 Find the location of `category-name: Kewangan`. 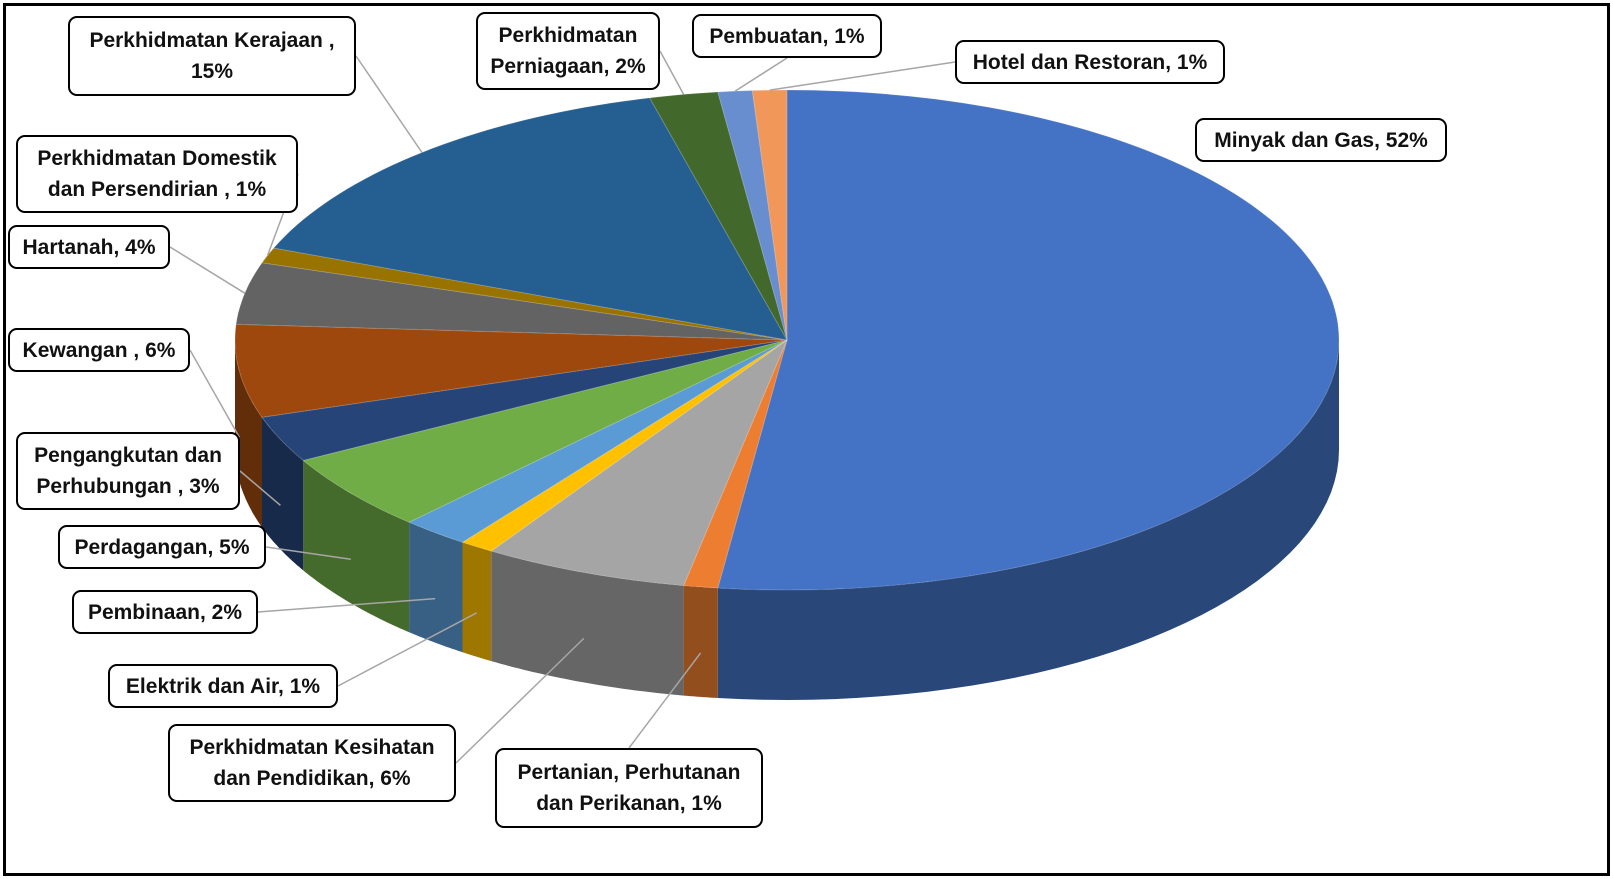

category-name: Kewangan is located at coordinates (75, 350).